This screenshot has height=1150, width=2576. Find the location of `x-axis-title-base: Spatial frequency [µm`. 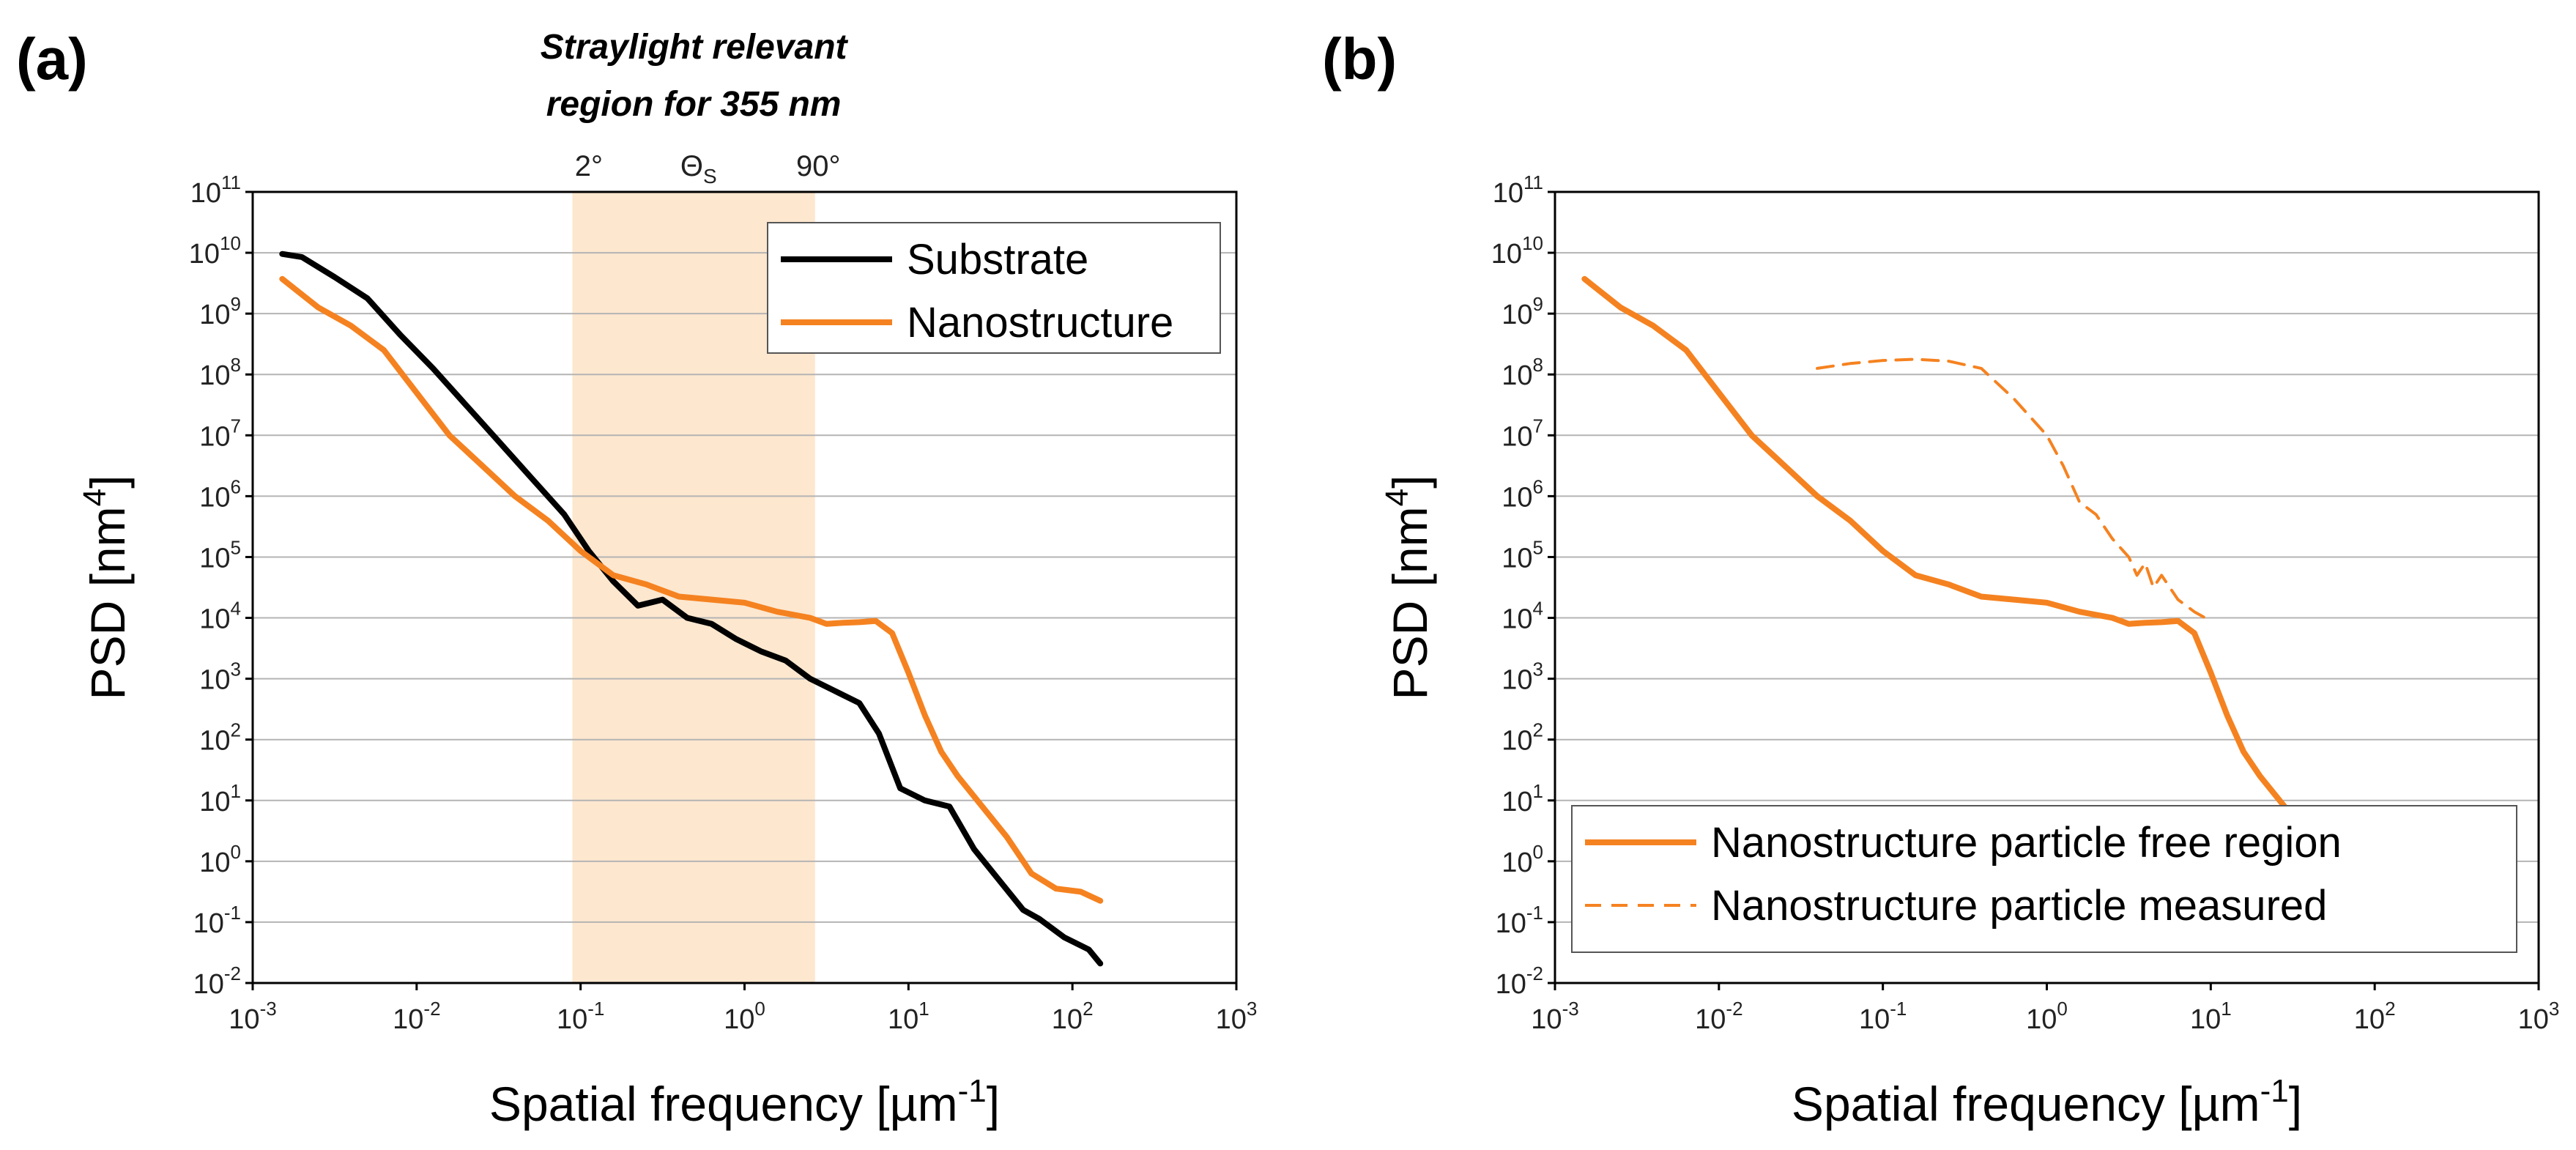

x-axis-title-base: Spatial frequency [µm is located at coordinates (2026, 1104).